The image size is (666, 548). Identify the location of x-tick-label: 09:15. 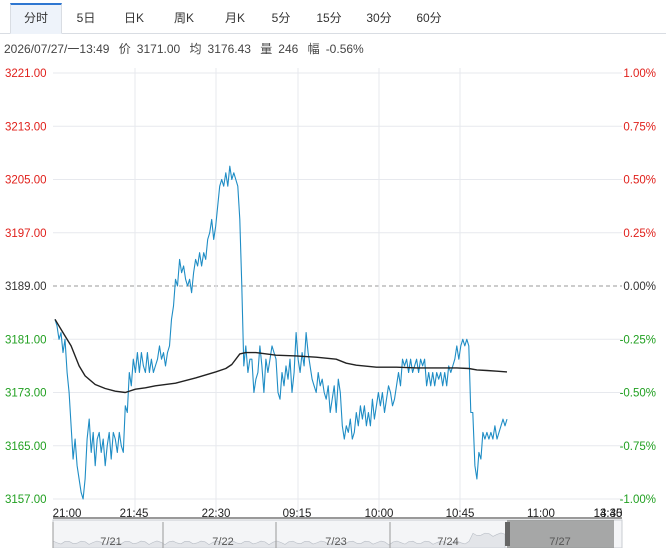
(297, 514).